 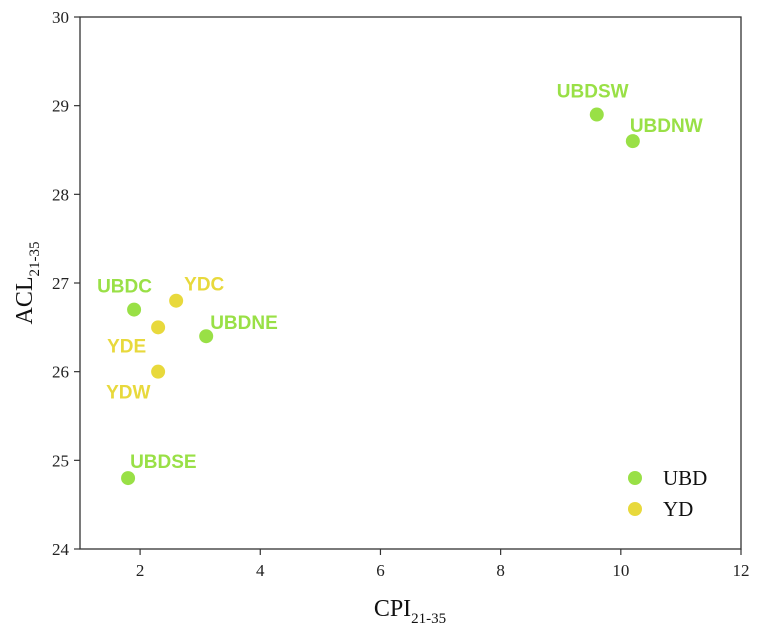 What do you see at coordinates (176, 300) in the screenshot?
I see `data-point-ydc` at bounding box center [176, 300].